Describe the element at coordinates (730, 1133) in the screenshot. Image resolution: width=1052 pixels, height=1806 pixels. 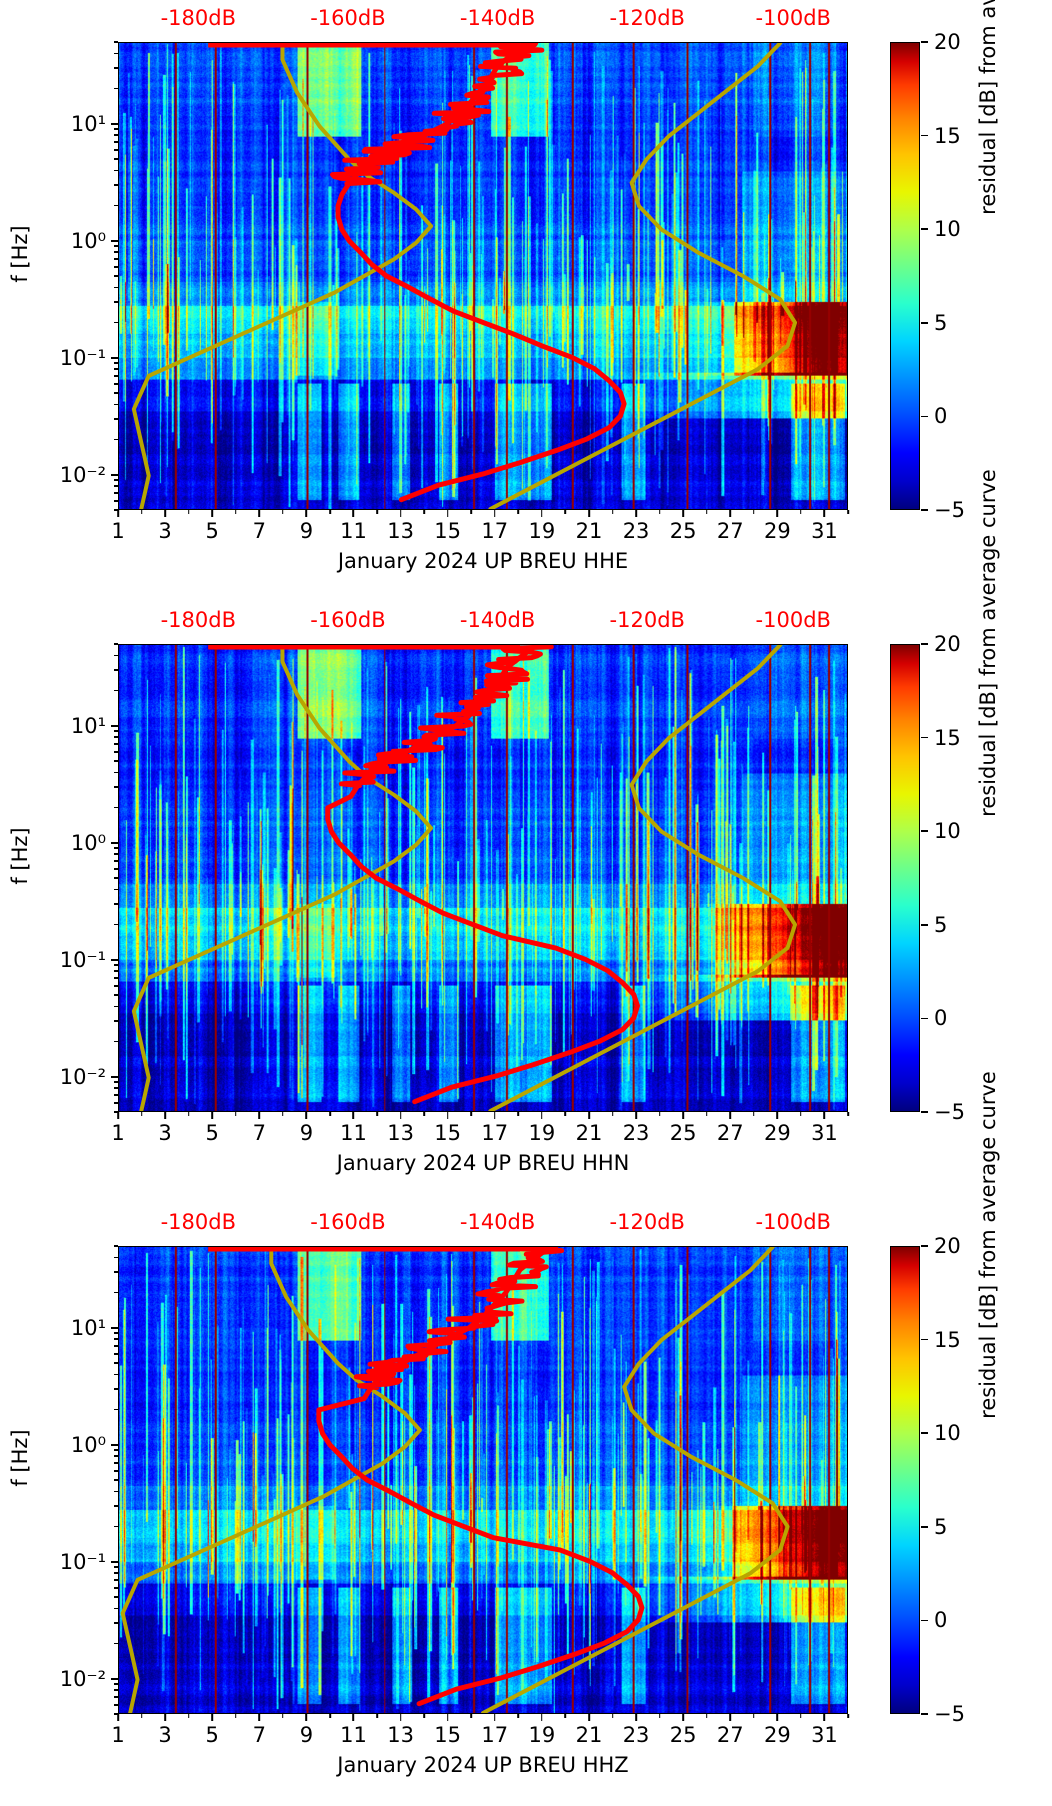
I see `x-tick-label: 27` at that location.